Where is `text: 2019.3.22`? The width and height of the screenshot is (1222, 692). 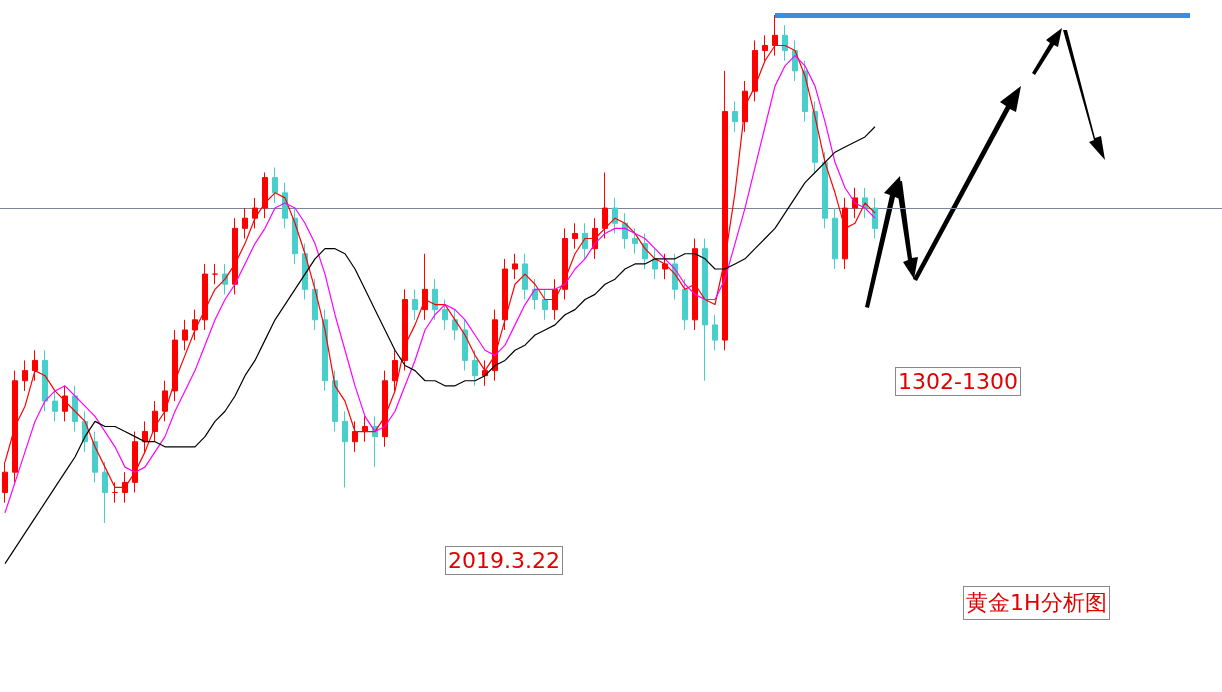
text: 2019.3.22 is located at coordinates (504, 560).